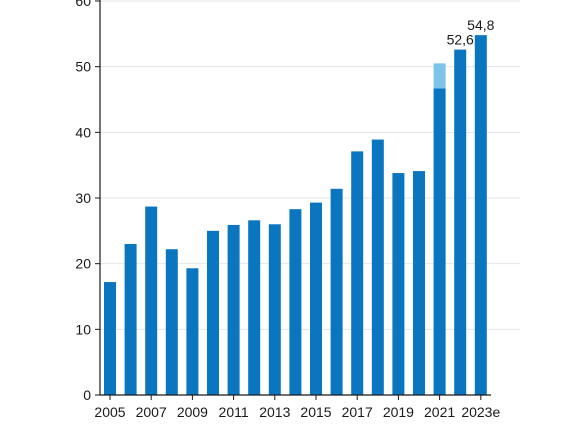 The image size is (580, 434). What do you see at coordinates (83, 198) in the screenshot?
I see `y-tick-label-30: 30` at bounding box center [83, 198].